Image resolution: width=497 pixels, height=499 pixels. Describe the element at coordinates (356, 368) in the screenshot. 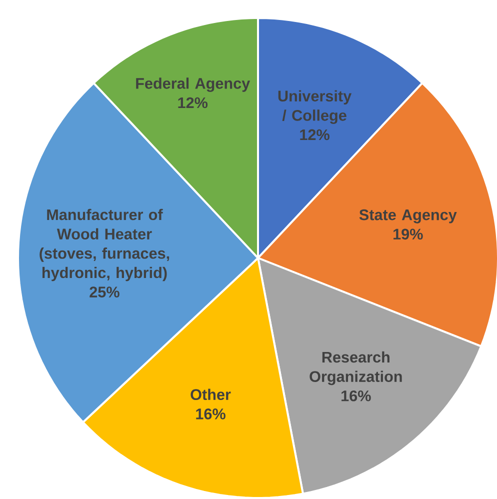

I see `slice-label: Research Organization` at that location.